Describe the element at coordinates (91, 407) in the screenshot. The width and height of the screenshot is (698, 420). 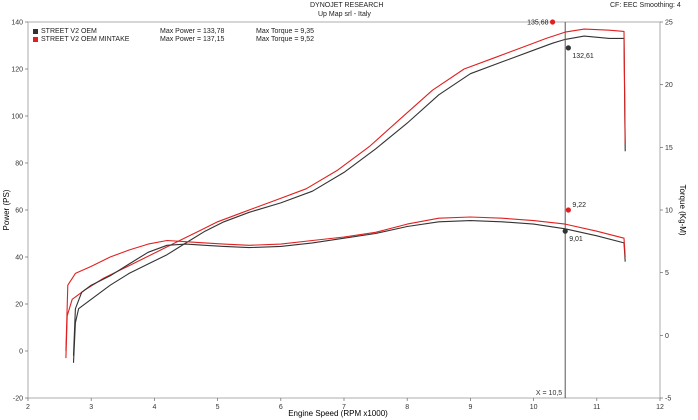
I see `x-tick-label: 3` at that location.